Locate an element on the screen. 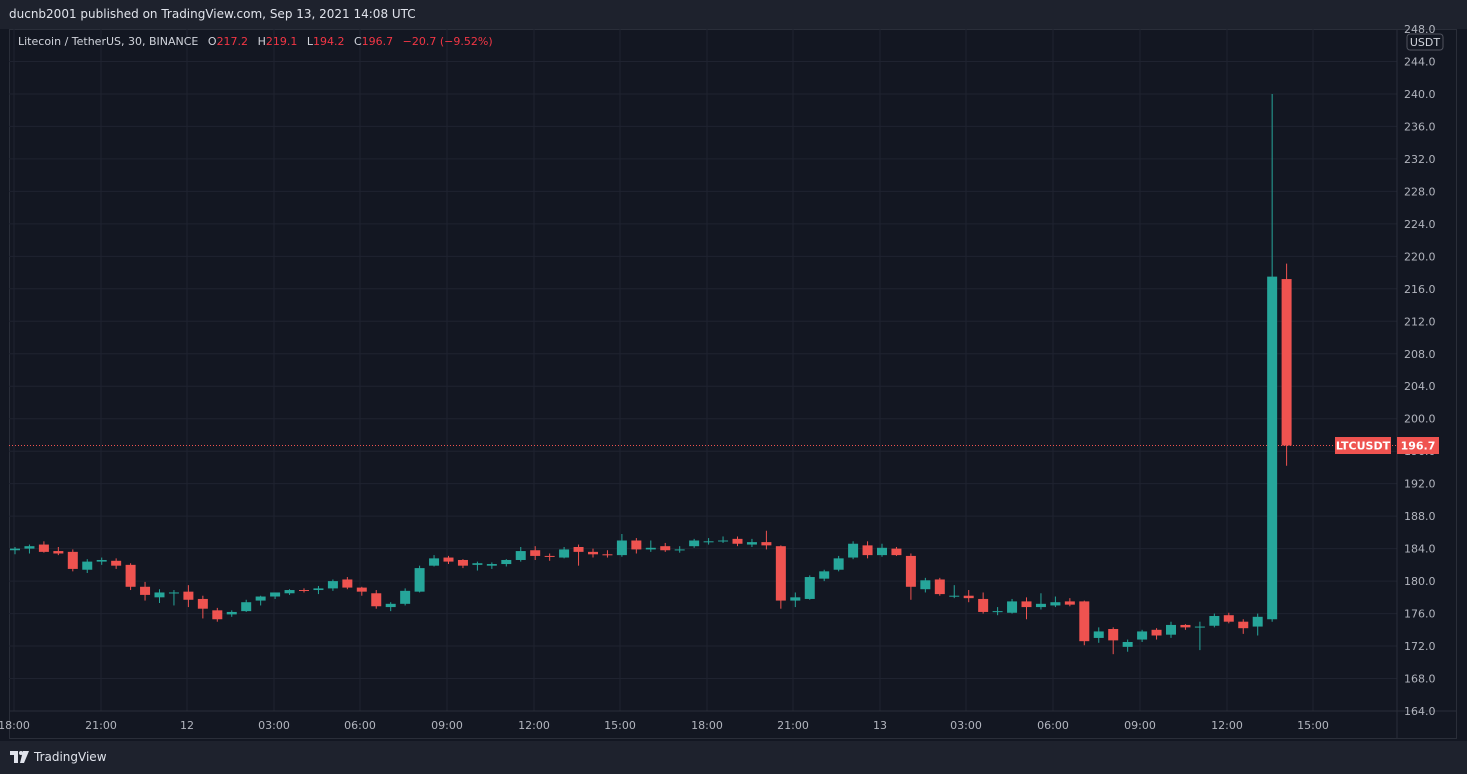 Image resolution: width=1467 pixels, height=774 pixels. change-value: −20.7 (−9.52%) is located at coordinates (447, 41).